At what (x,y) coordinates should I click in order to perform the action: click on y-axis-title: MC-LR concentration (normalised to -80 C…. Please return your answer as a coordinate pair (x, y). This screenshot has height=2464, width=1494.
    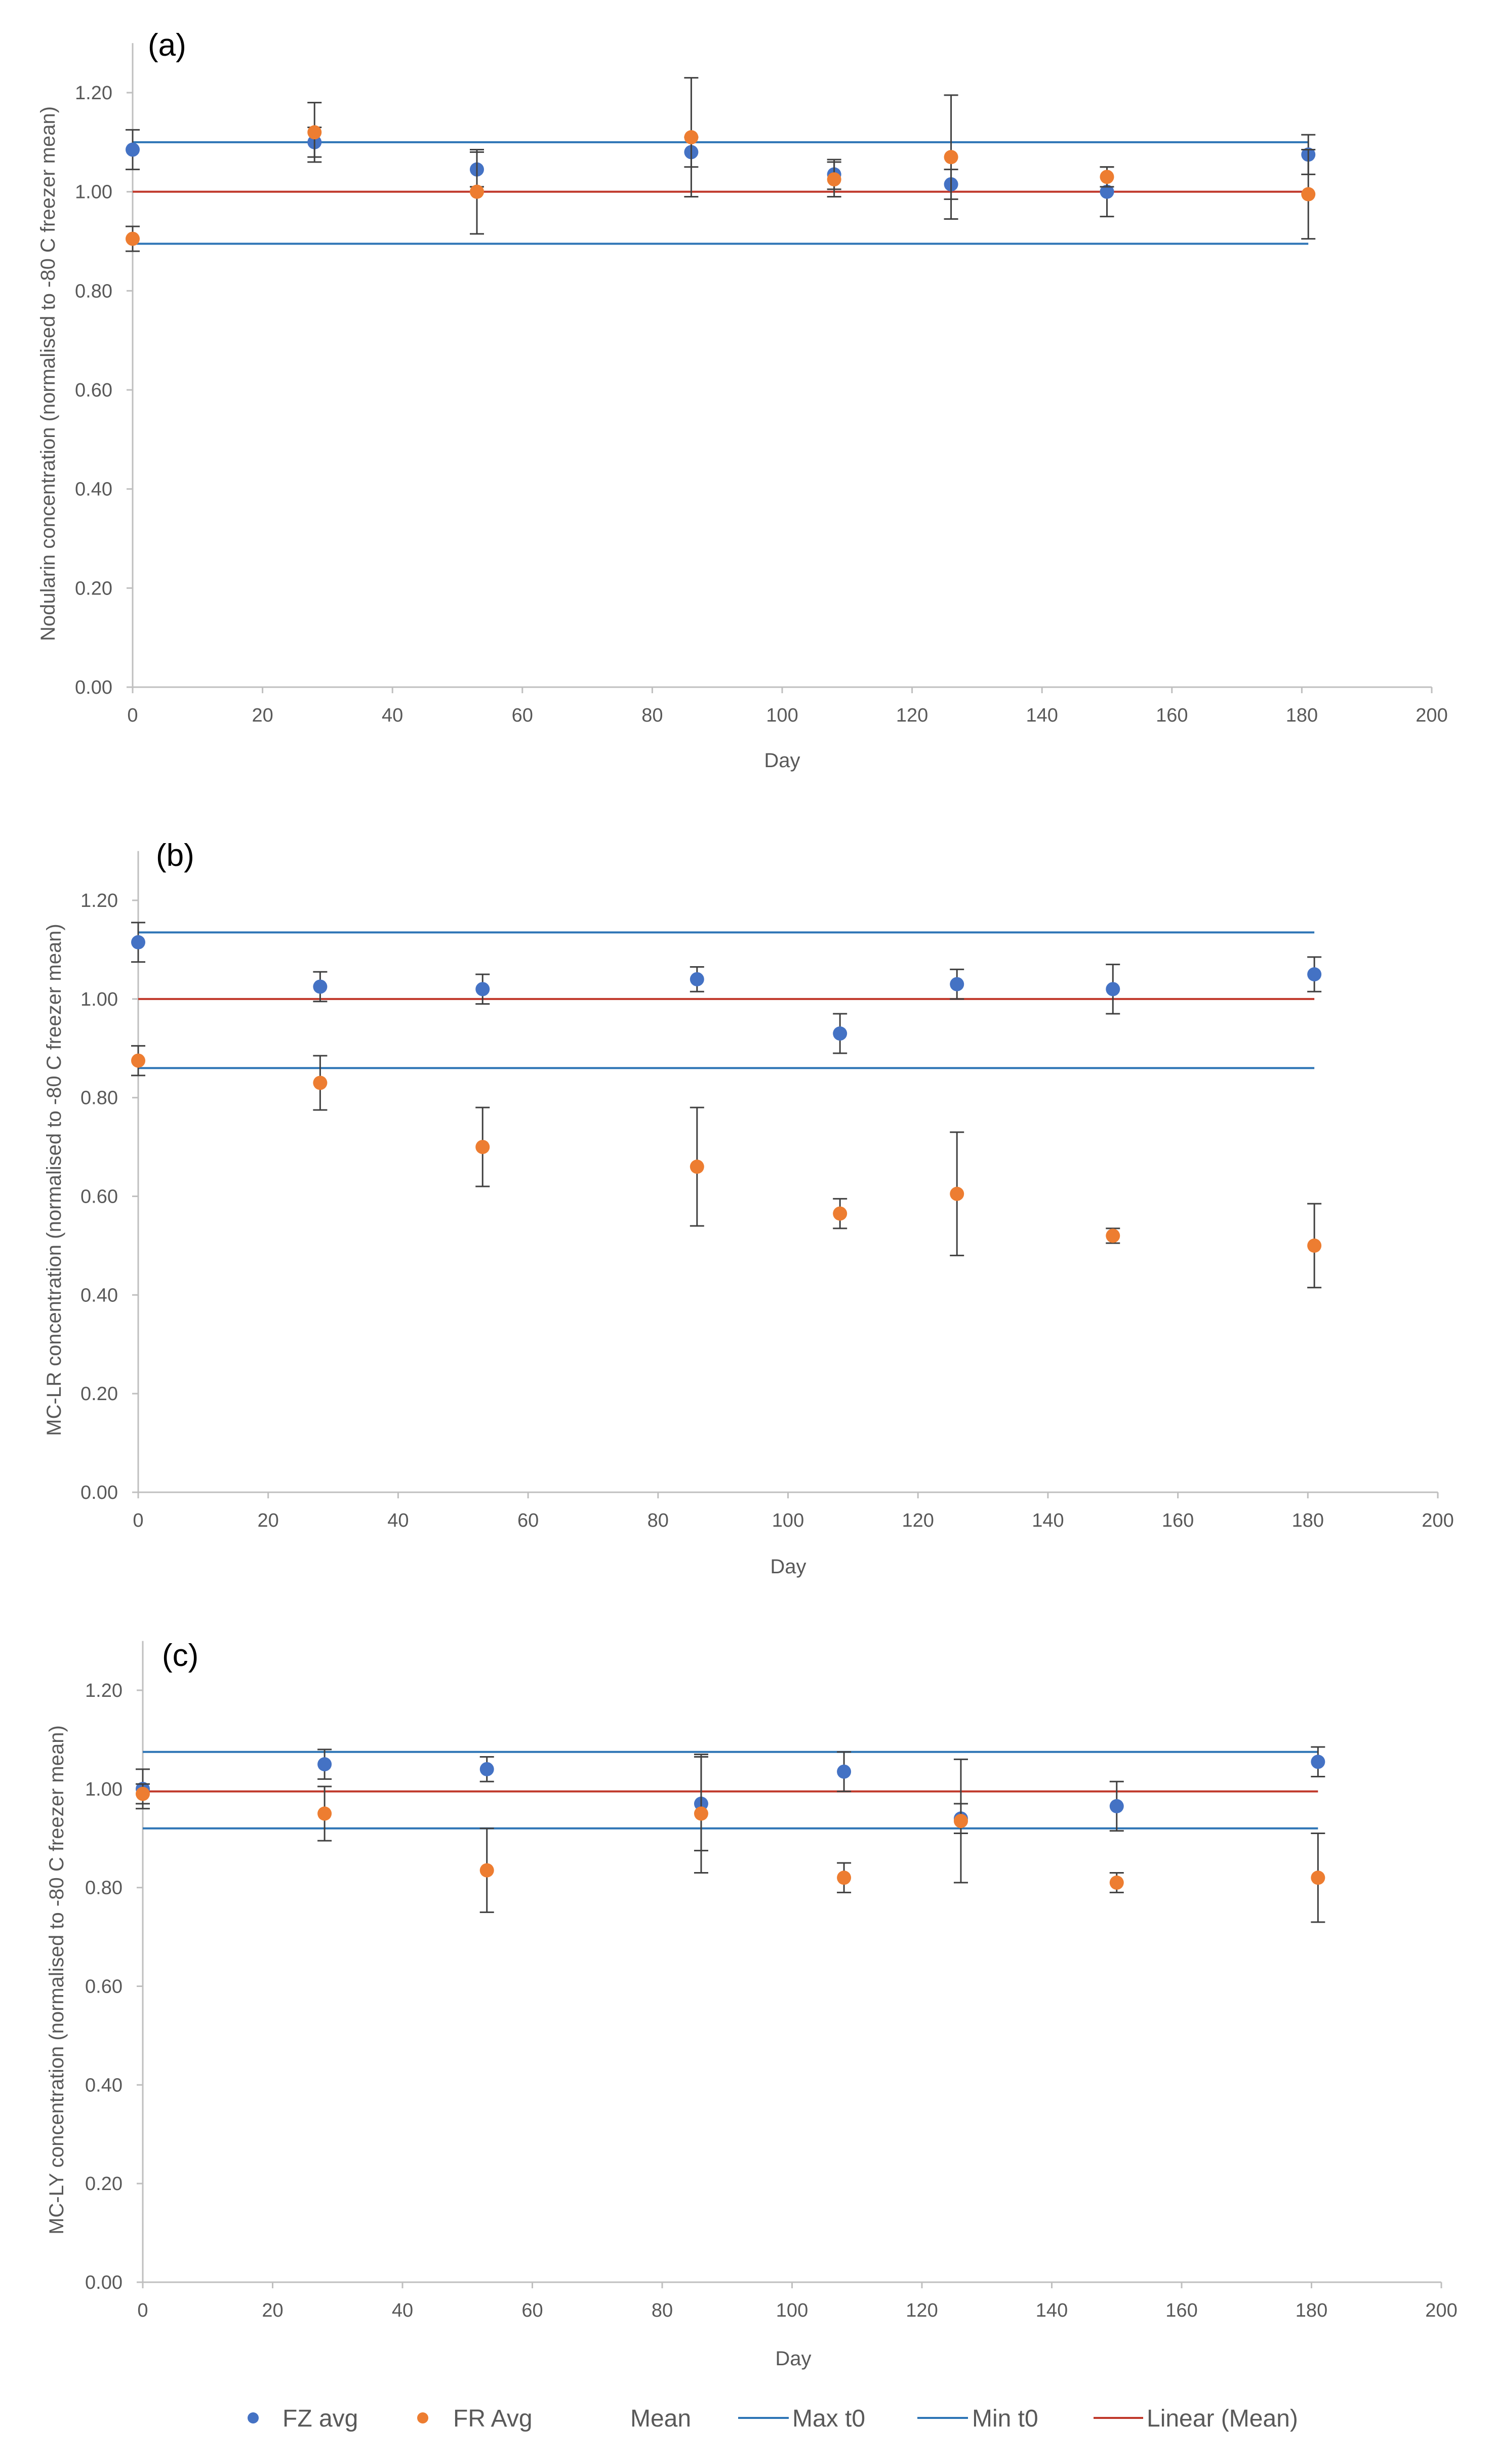
    Looking at the image, I should click on (54, 1180).